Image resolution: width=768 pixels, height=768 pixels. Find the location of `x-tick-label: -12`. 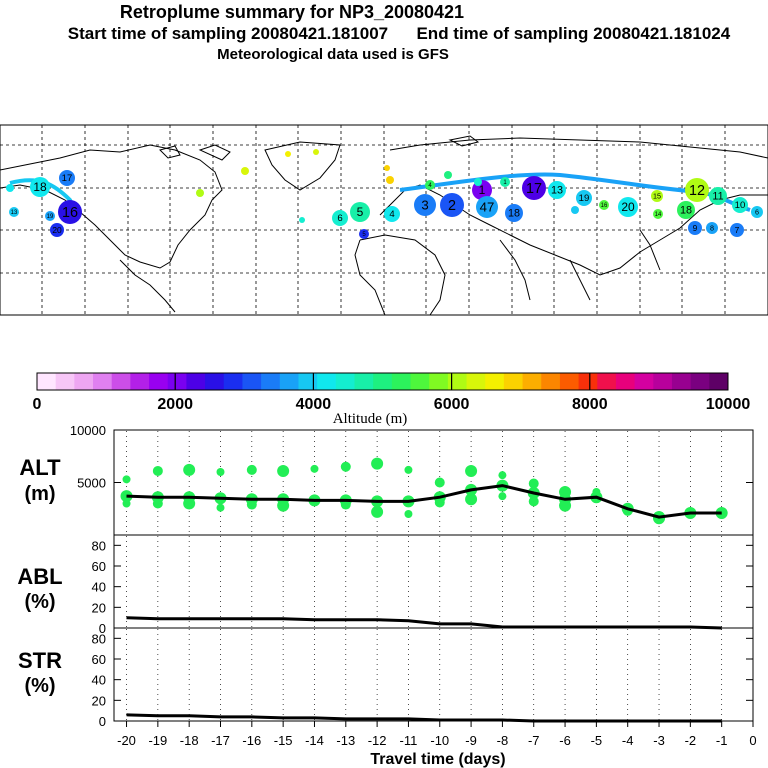

x-tick-label: -12 is located at coordinates (377, 740).